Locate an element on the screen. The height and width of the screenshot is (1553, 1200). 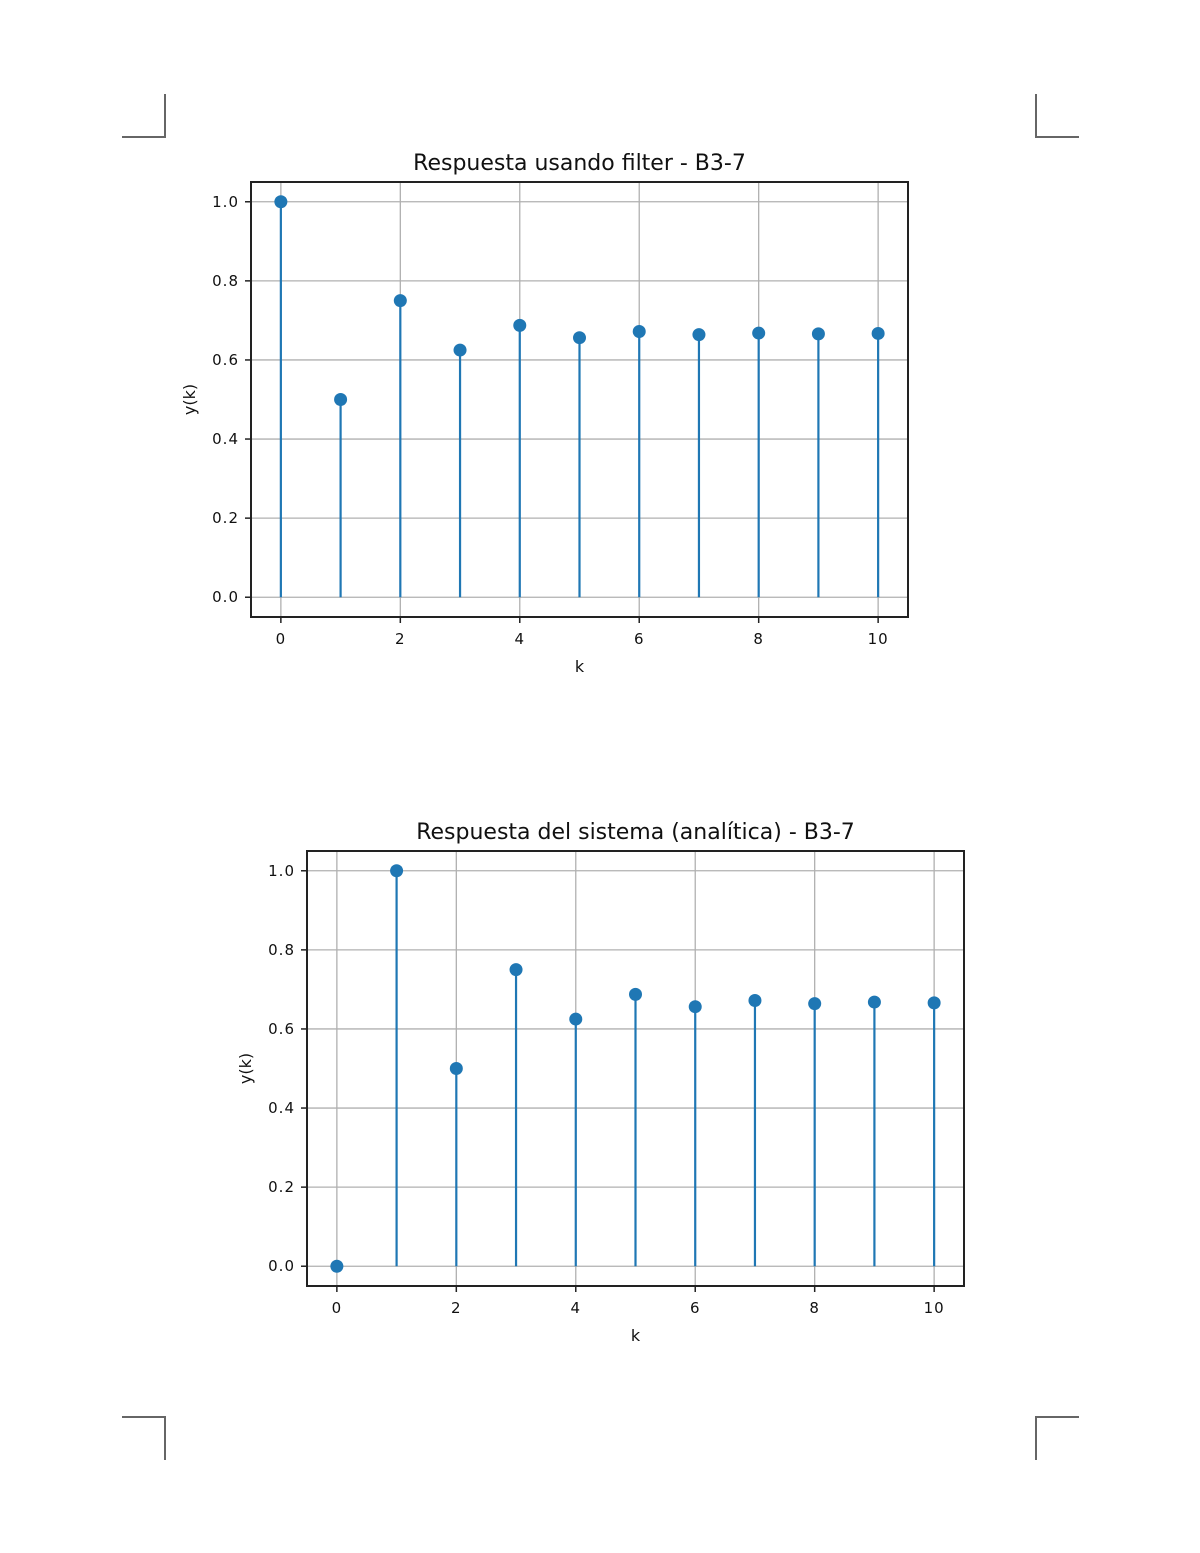
crop-mark-top-right is located at coordinates (1057, 116).